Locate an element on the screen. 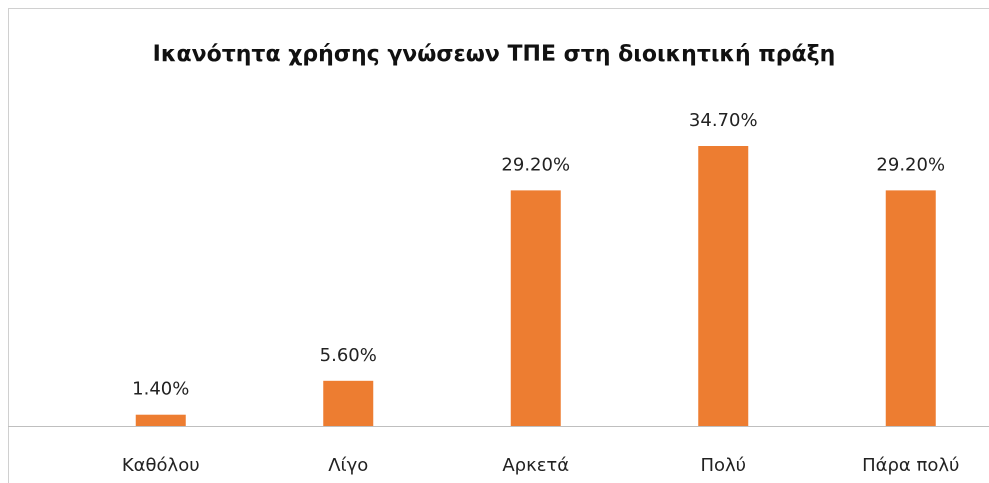 Image resolution: width=989 pixels, height=483 pixels. data-label: 34.70% is located at coordinates (723, 120).